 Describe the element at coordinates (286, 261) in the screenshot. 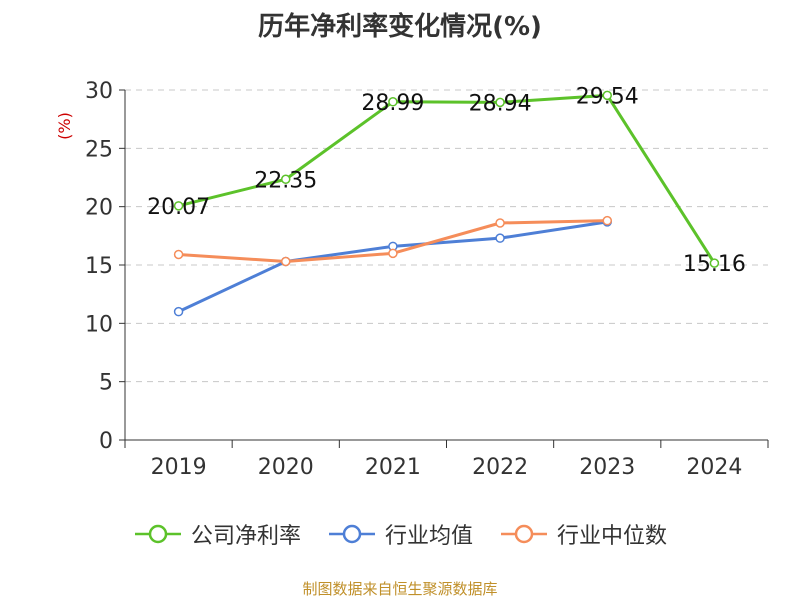

I see `data-point-s2-2020` at that location.